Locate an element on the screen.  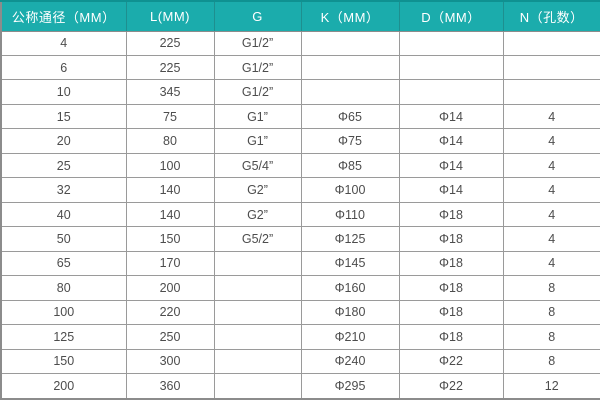
table-cell: 6 is located at coordinates (63, 67).